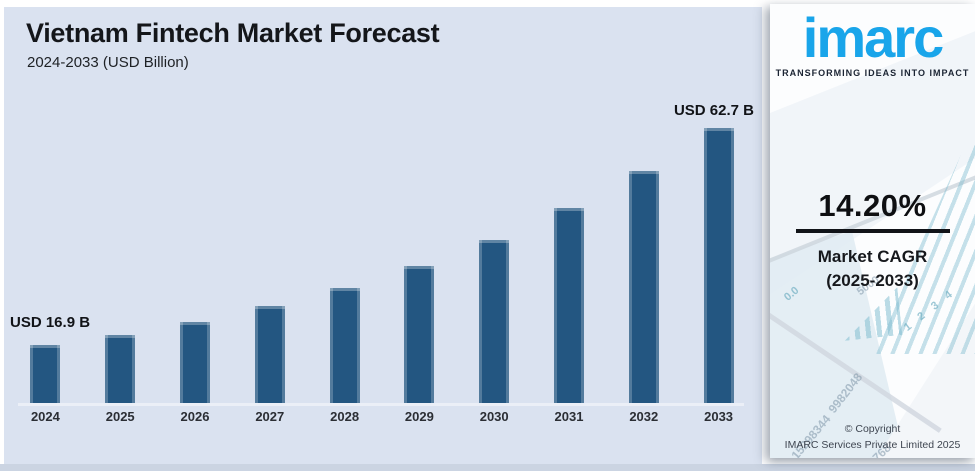 This screenshot has width=975, height=471. Describe the element at coordinates (494, 321) in the screenshot. I see `bar-2030` at that location.